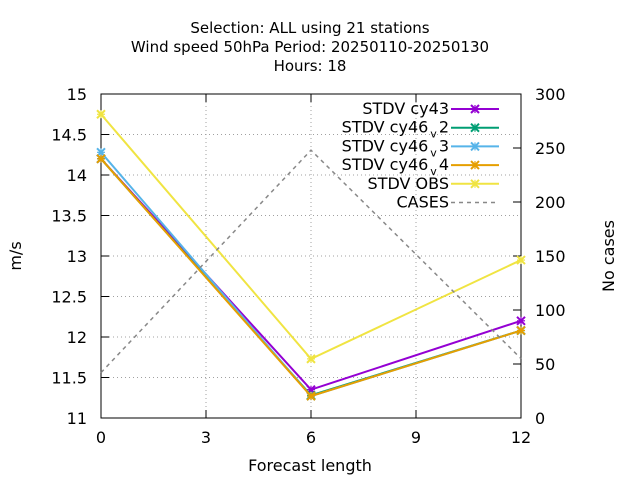  Describe the element at coordinates (69, 297) in the screenshot. I see `y-tick-label: 12.5` at that location.